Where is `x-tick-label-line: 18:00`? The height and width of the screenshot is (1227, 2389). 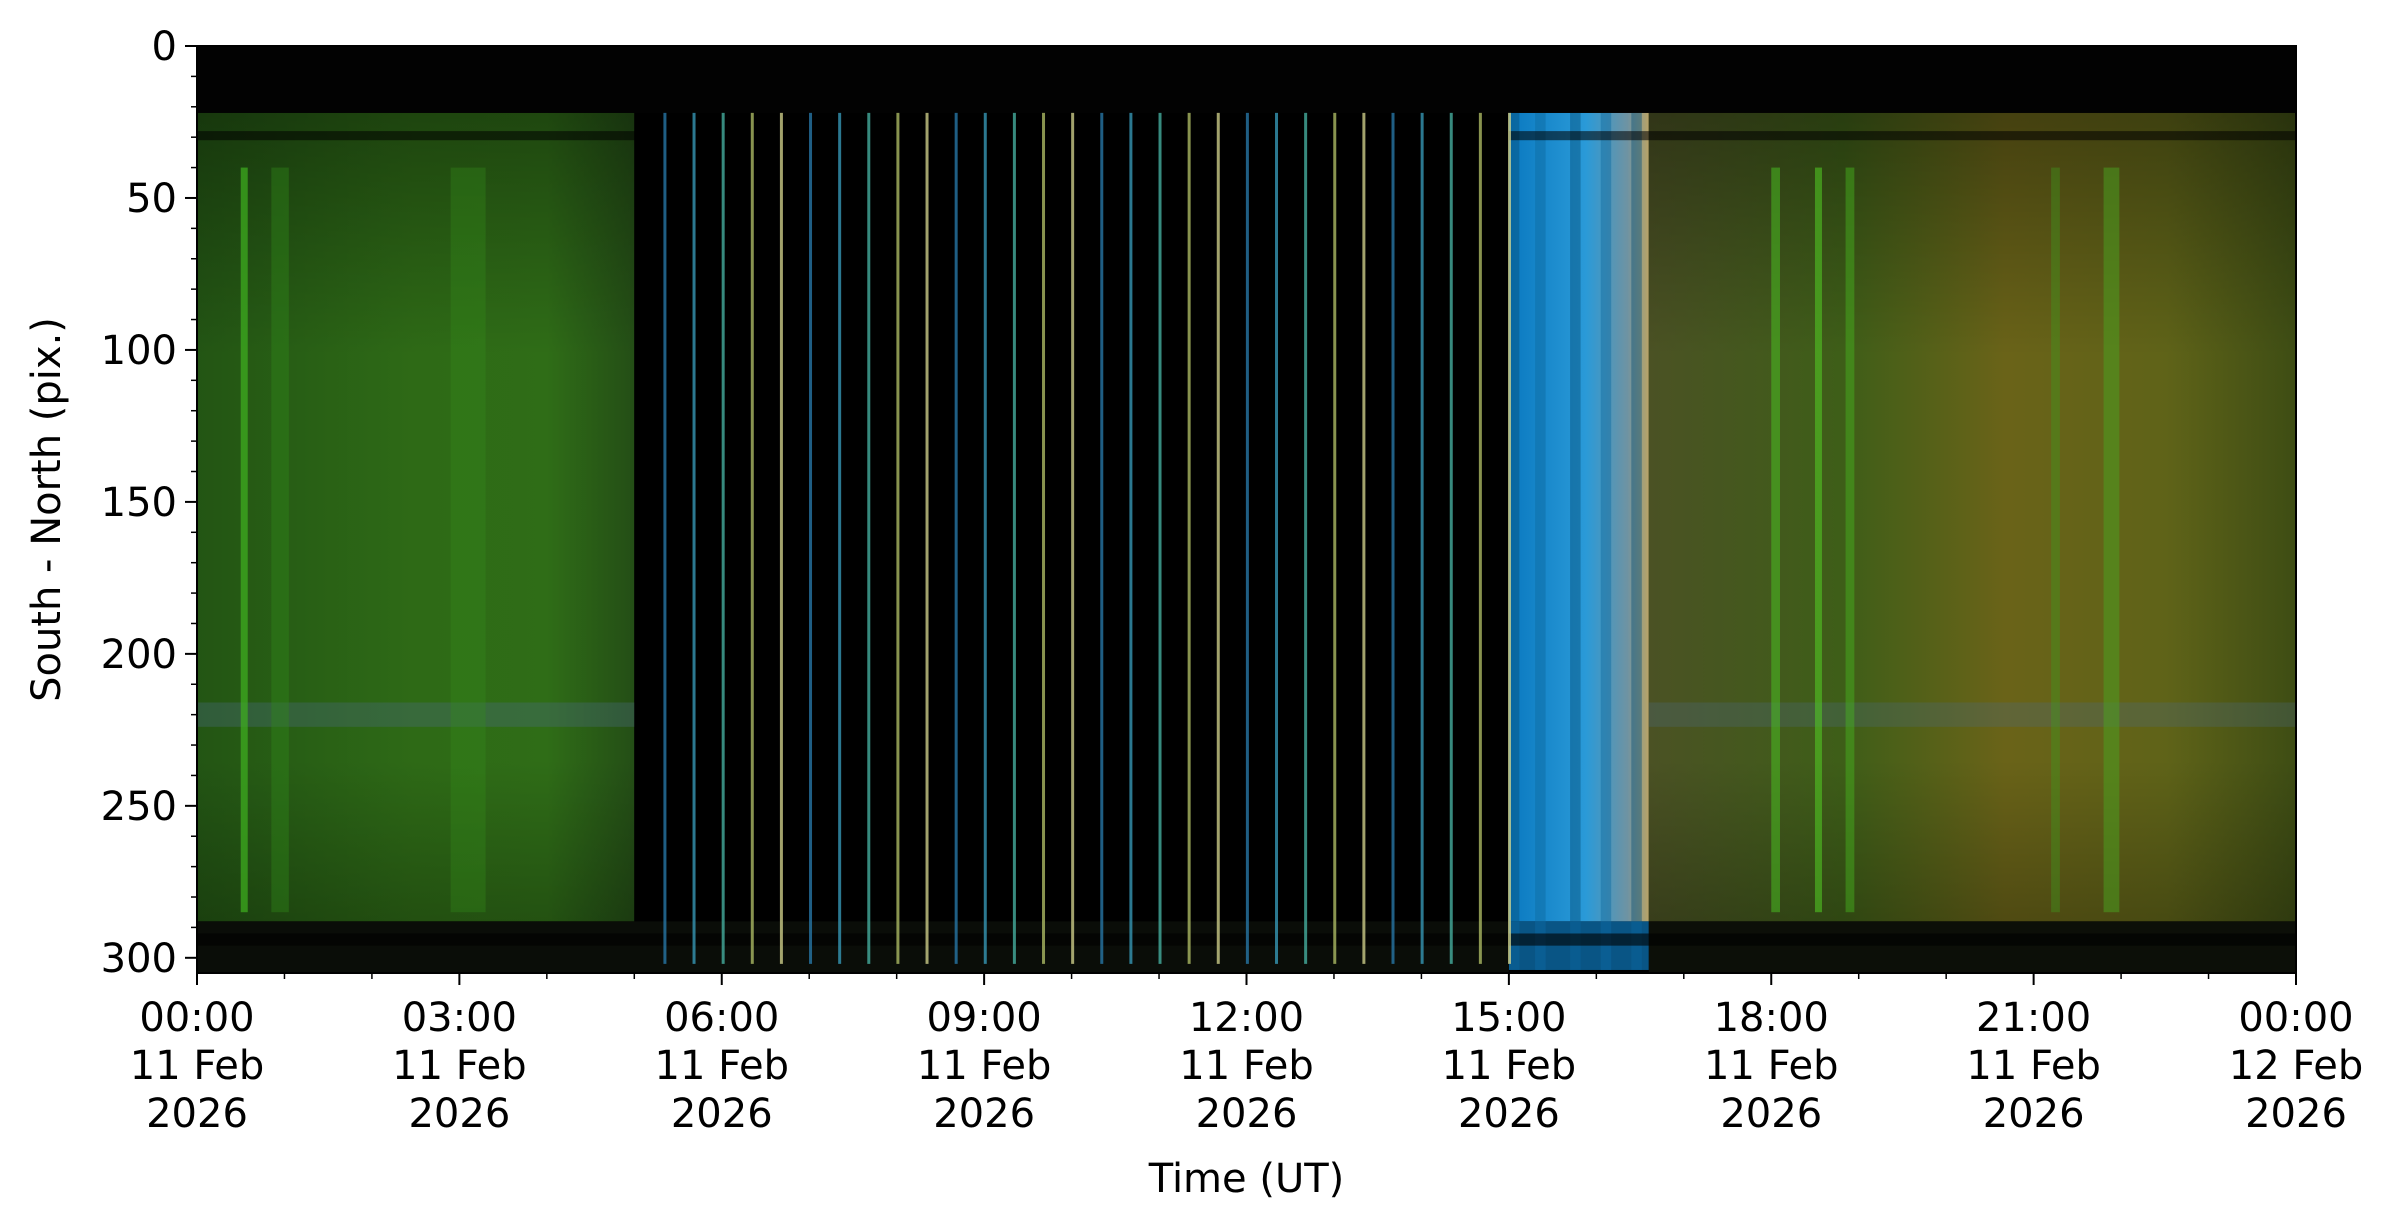 x-tick-label-line: 18:00 is located at coordinates (1771, 1018).